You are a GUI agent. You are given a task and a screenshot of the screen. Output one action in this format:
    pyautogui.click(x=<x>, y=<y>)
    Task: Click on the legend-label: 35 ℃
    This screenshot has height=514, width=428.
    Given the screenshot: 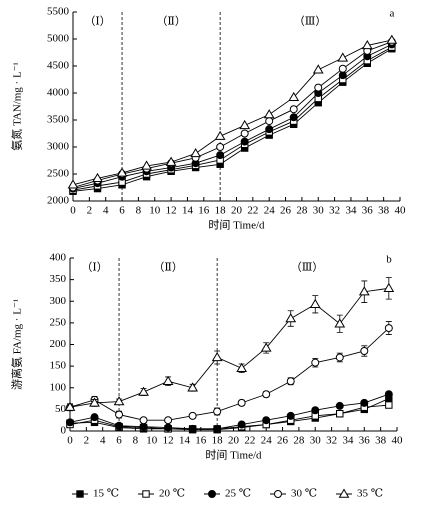 What is the action you would take?
    pyautogui.click(x=370, y=494)
    